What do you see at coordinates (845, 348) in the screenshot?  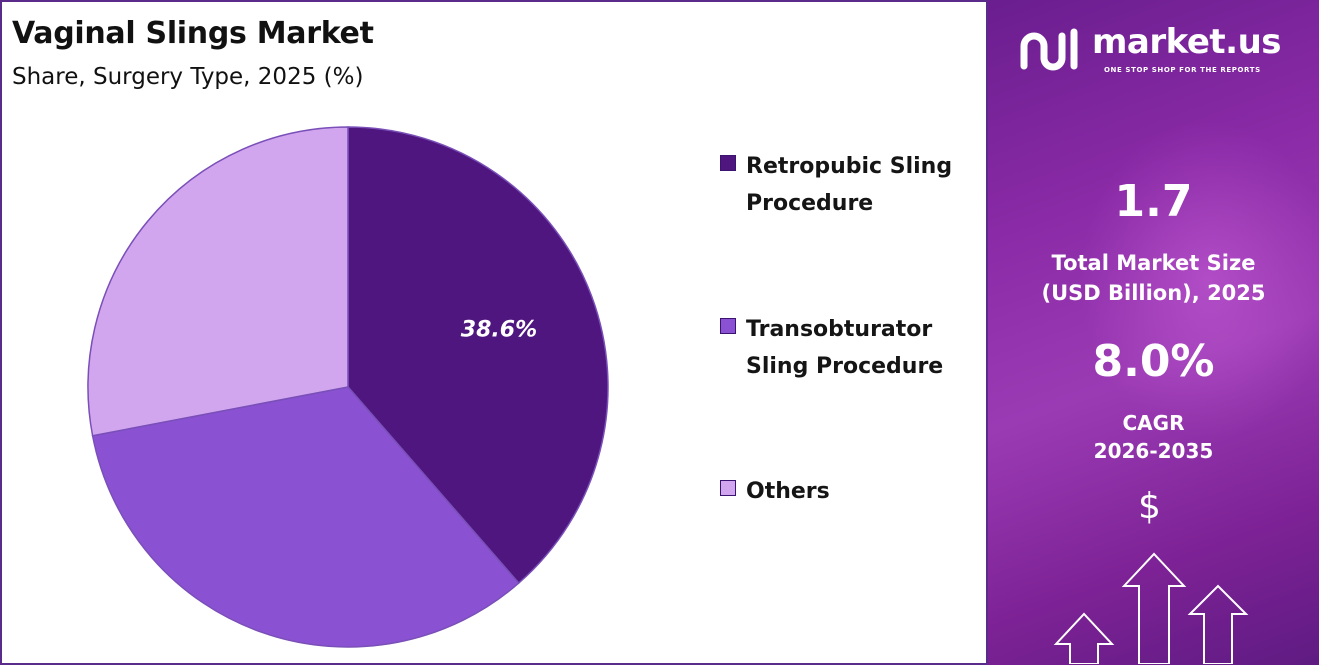 I see `legend-label-1: Transobturator Sling Procedure` at bounding box center [845, 348].